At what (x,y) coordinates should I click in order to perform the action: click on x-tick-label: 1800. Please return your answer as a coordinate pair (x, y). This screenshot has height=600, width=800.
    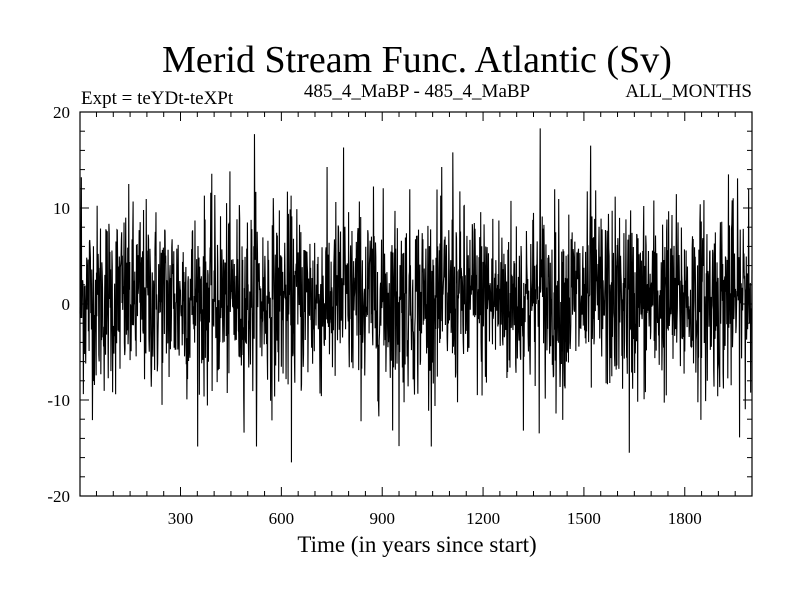
    Looking at the image, I should click on (685, 518).